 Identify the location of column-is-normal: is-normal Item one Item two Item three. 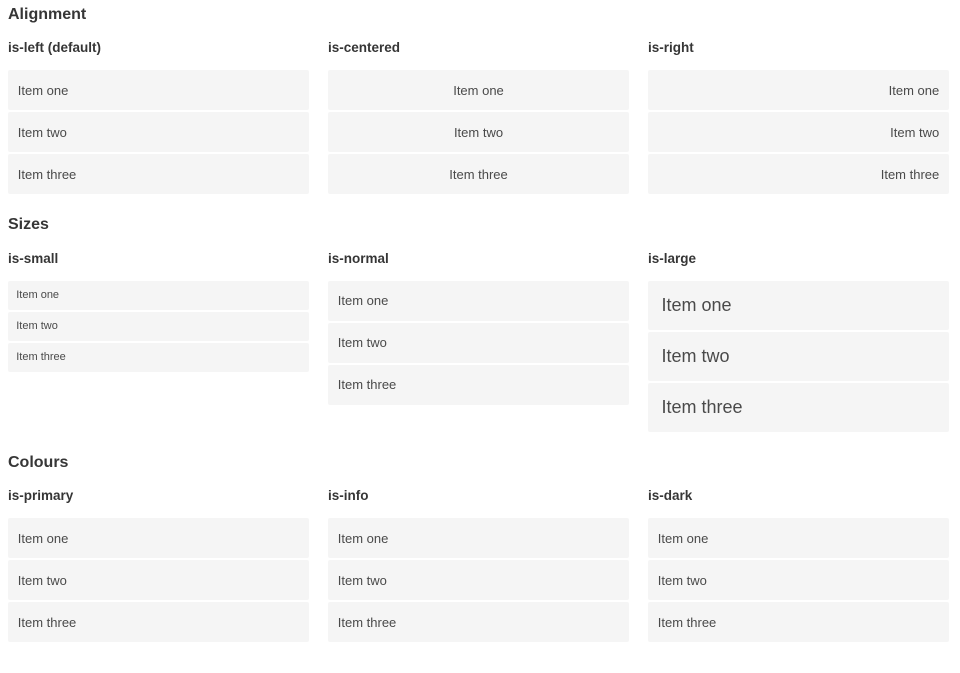
(478, 342).